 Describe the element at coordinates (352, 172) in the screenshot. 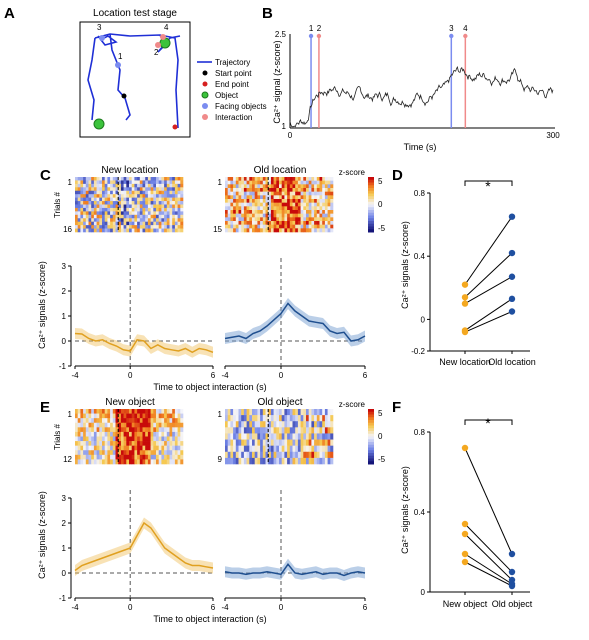

I see `c-colorbar-label: z-score` at that location.